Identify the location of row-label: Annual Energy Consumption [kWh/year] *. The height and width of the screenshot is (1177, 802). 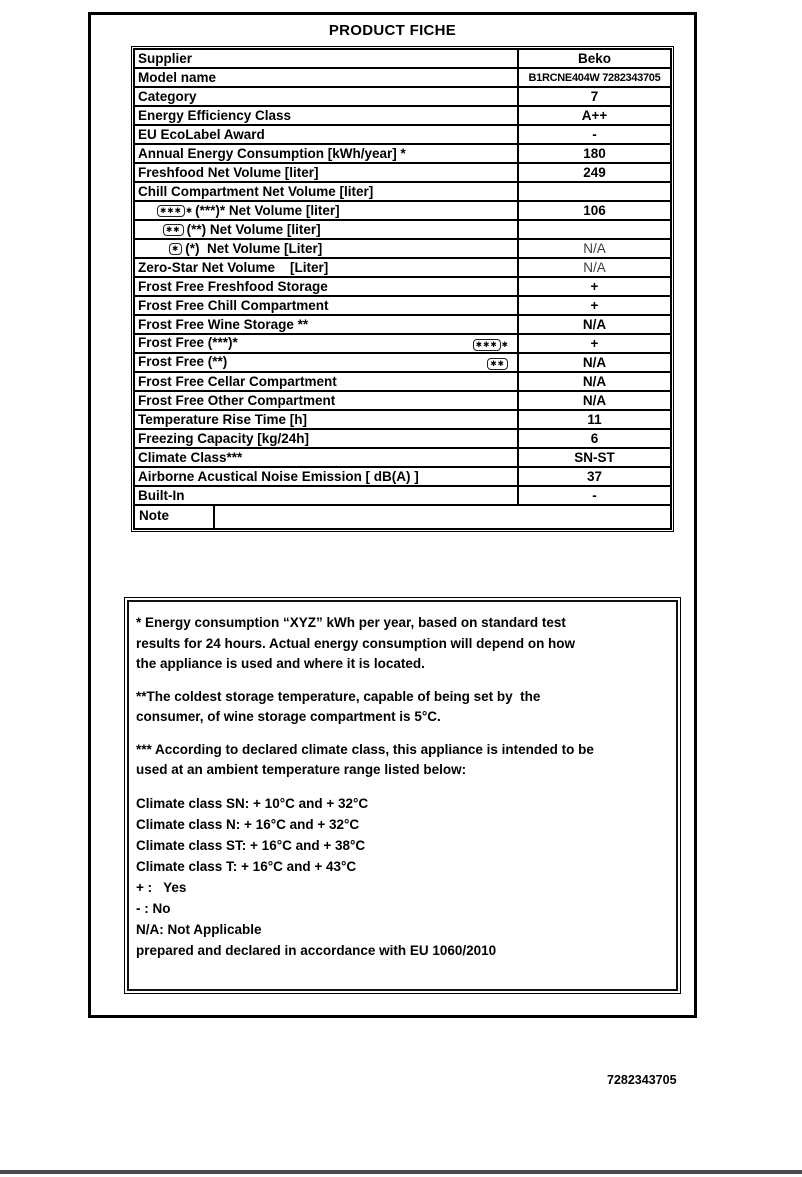
(326, 153).